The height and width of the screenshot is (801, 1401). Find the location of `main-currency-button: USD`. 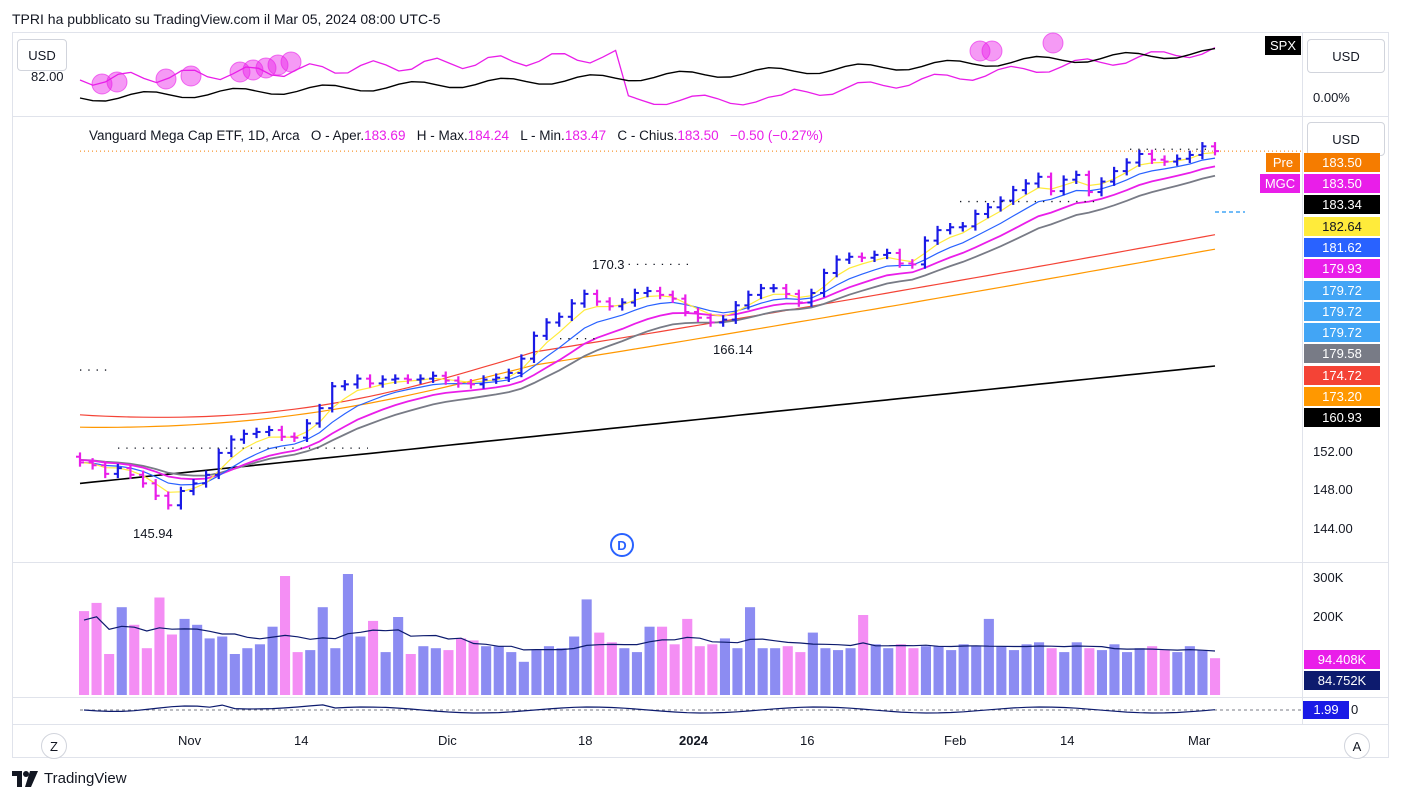

main-currency-button: USD is located at coordinates (1346, 139).